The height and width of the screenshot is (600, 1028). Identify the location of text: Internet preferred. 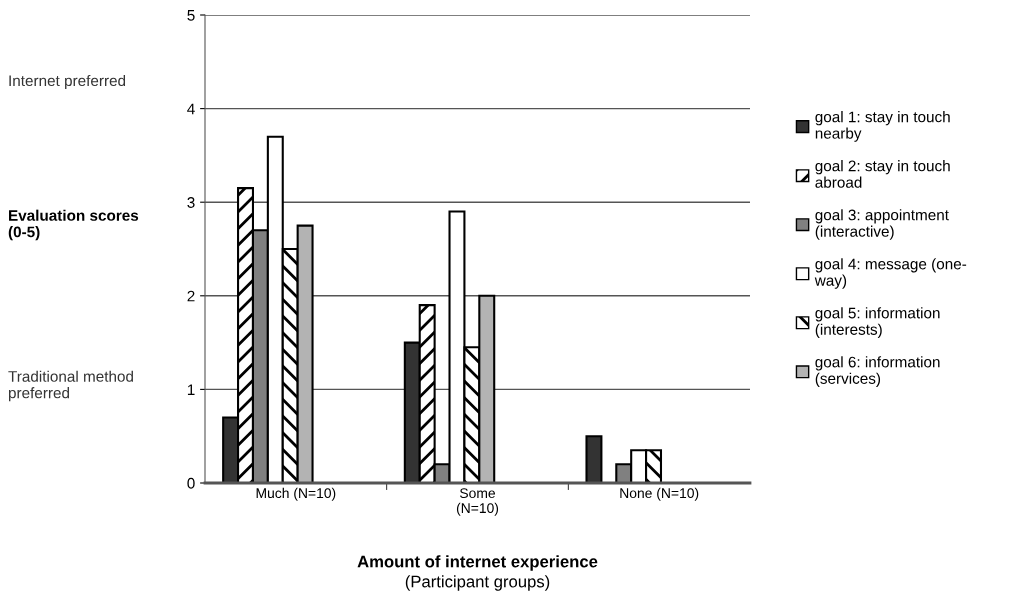
(67, 82).